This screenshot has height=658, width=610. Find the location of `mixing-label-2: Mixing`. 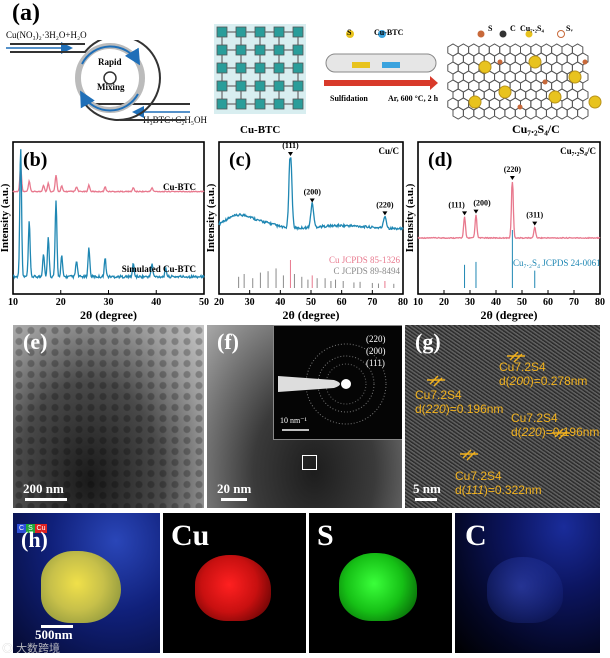

mixing-label-2: Mixing is located at coordinates (111, 87).